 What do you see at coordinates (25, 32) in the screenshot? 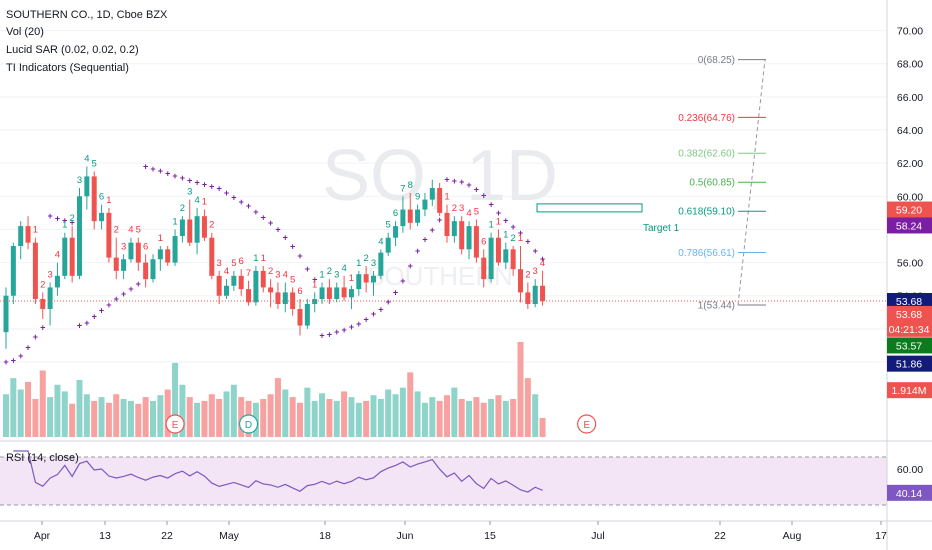
I see `legend-volume: Vol (20)` at bounding box center [25, 32].